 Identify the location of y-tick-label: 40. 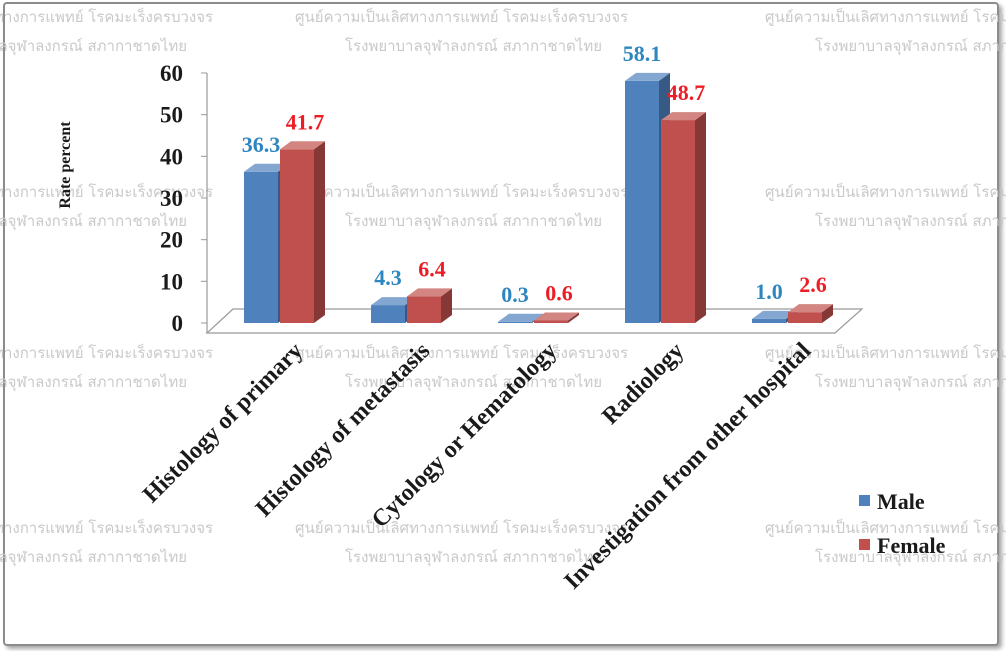
(171, 156).